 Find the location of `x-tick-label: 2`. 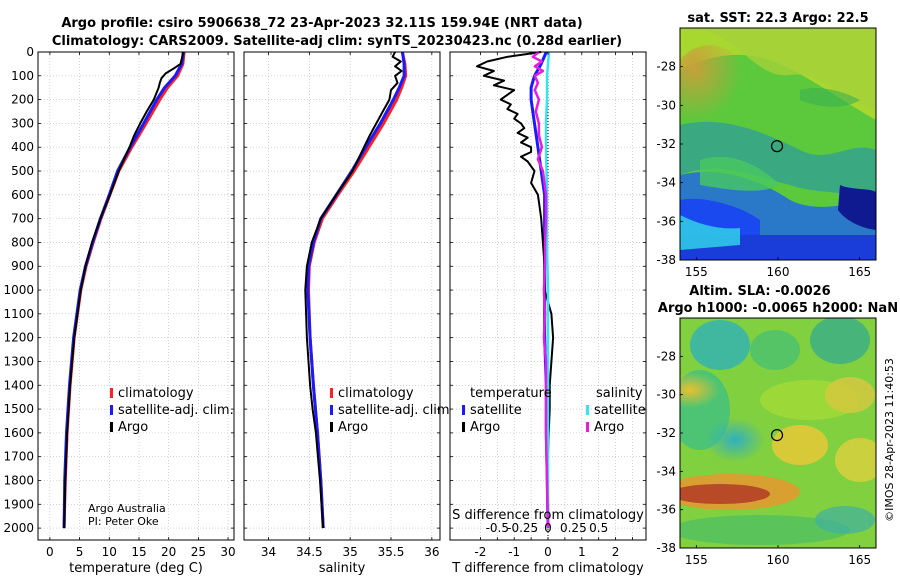

x-tick-label: 2 is located at coordinates (616, 552).